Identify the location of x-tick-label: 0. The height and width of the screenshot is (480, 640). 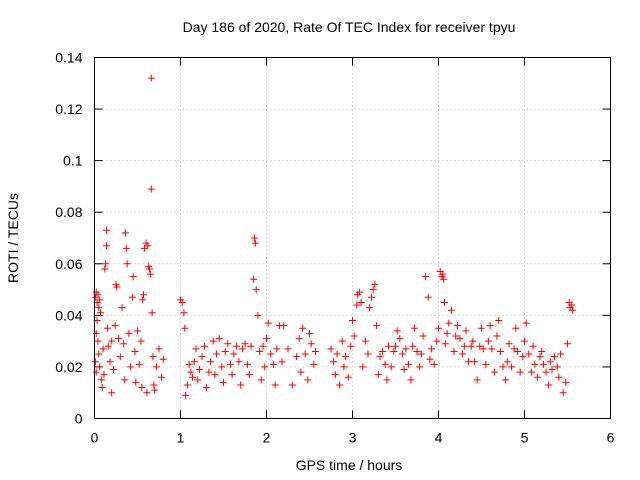
(95, 438).